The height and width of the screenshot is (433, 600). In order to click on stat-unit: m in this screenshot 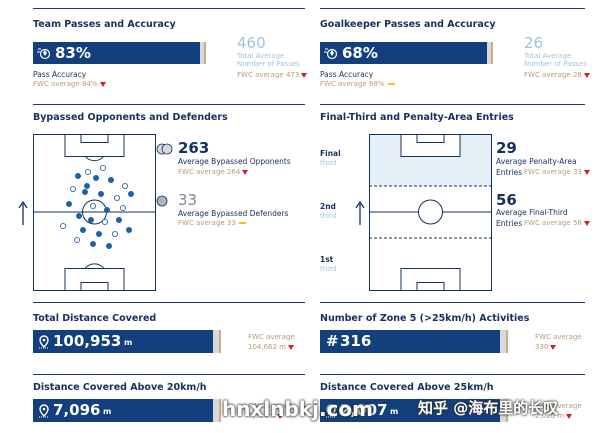, I will do `click(128, 343)`.